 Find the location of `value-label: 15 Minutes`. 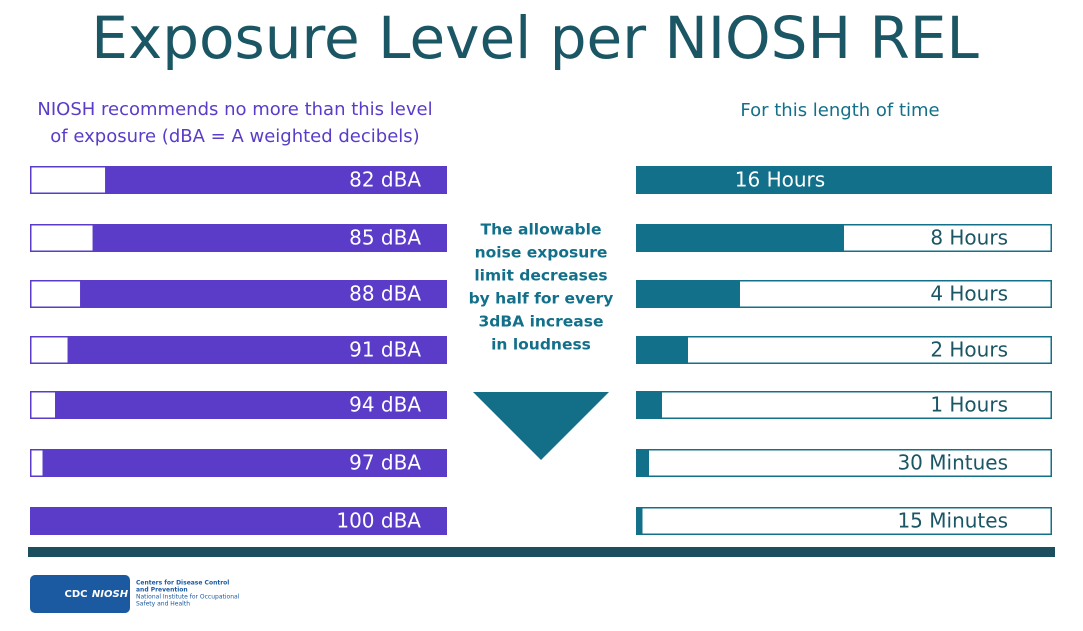

value-label: 15 Minutes is located at coordinates (952, 521).